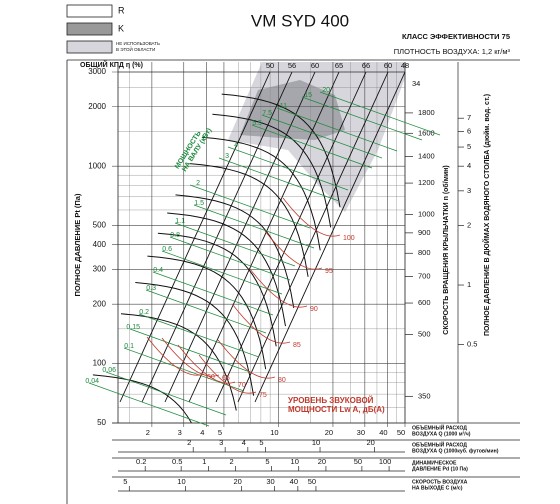 The width and height of the screenshot is (560, 504). I want to click on noise-value: 75, so click(263, 395).